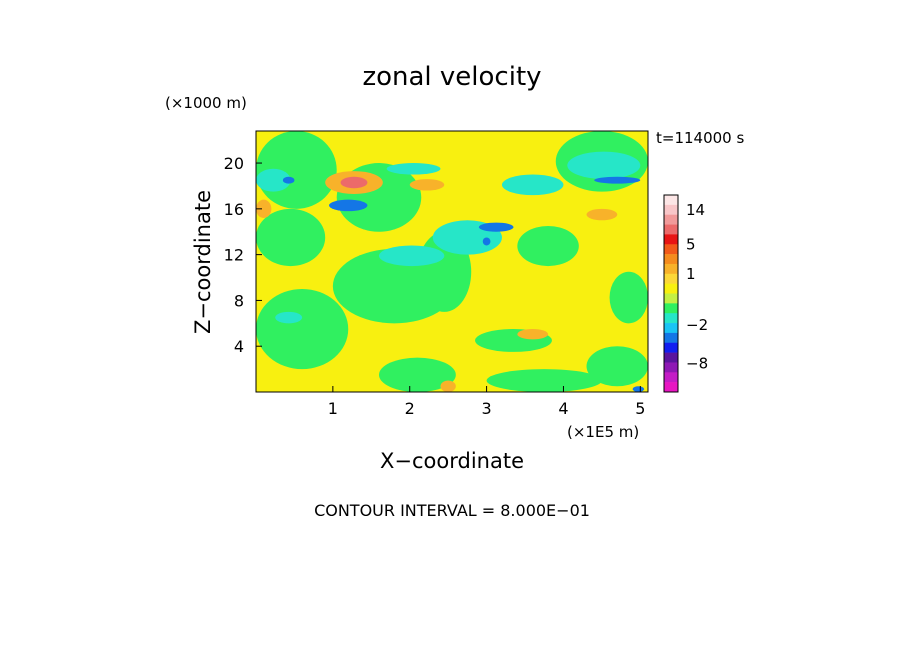 Image resolution: width=904 pixels, height=654 pixels. I want to click on y-axis-units: (×1000 m), so click(206, 103).